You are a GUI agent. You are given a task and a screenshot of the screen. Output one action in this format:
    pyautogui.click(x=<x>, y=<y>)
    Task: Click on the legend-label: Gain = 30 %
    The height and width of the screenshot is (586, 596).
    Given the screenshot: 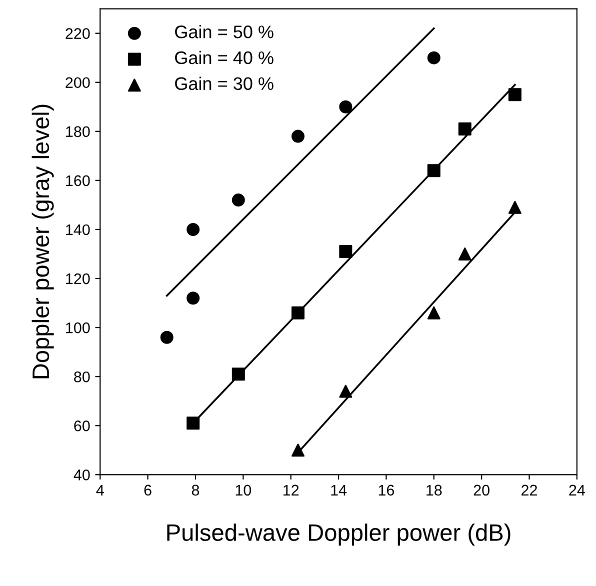 What is the action you would take?
    pyautogui.click(x=224, y=83)
    